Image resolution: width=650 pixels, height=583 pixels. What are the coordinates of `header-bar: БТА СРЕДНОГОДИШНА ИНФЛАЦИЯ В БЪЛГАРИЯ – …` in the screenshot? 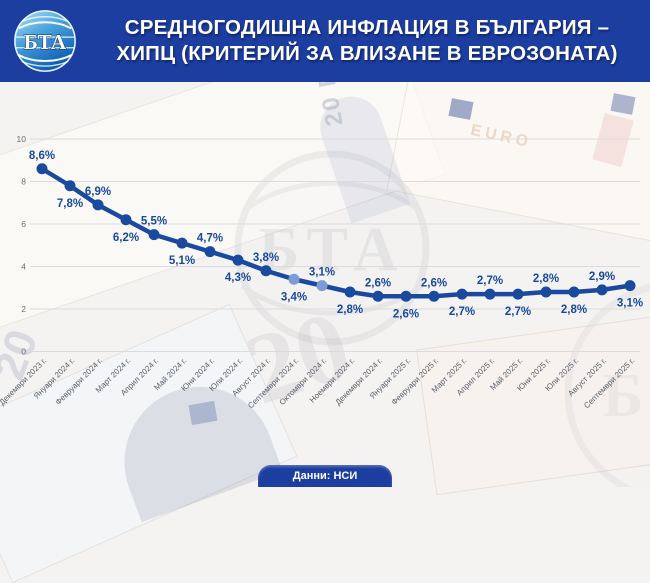 It's located at (325, 41).